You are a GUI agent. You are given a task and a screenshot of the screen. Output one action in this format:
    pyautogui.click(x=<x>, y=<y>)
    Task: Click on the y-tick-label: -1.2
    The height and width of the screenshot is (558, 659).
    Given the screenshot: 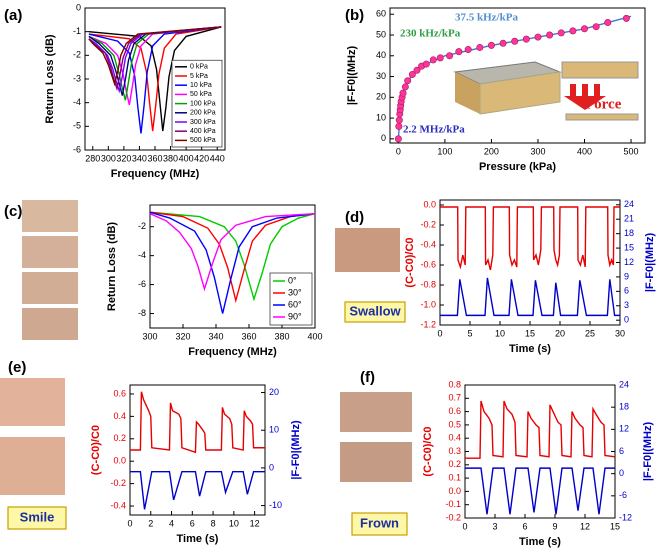 What is the action you would take?
    pyautogui.click(x=428, y=324)
    